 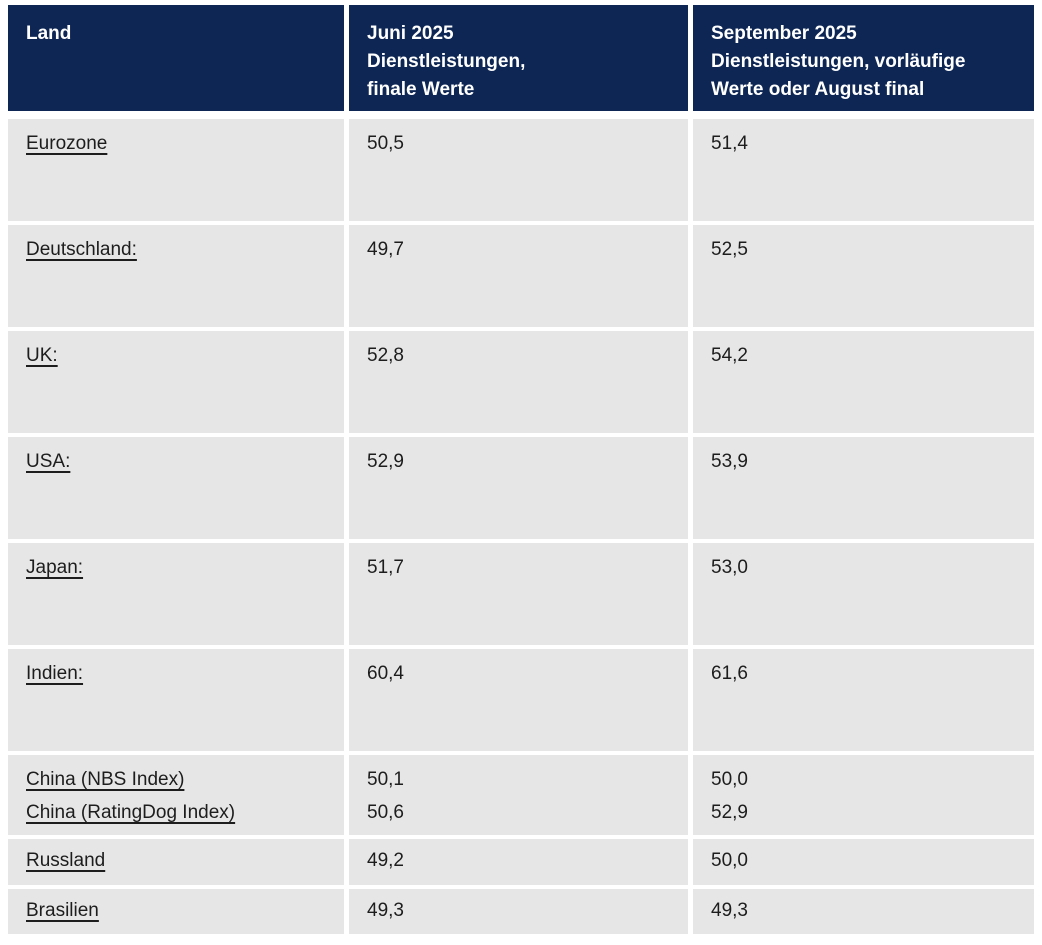 I want to click on june-value-ratingdog: 50,6, so click(x=385, y=812).